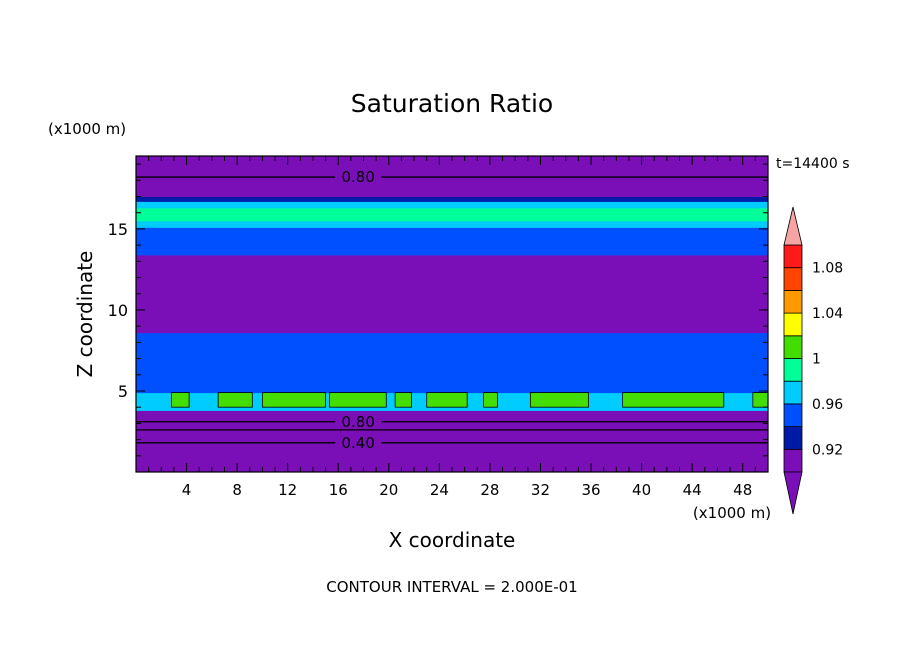  I want to click on x-unit-label: (x1000 m), so click(732, 513).